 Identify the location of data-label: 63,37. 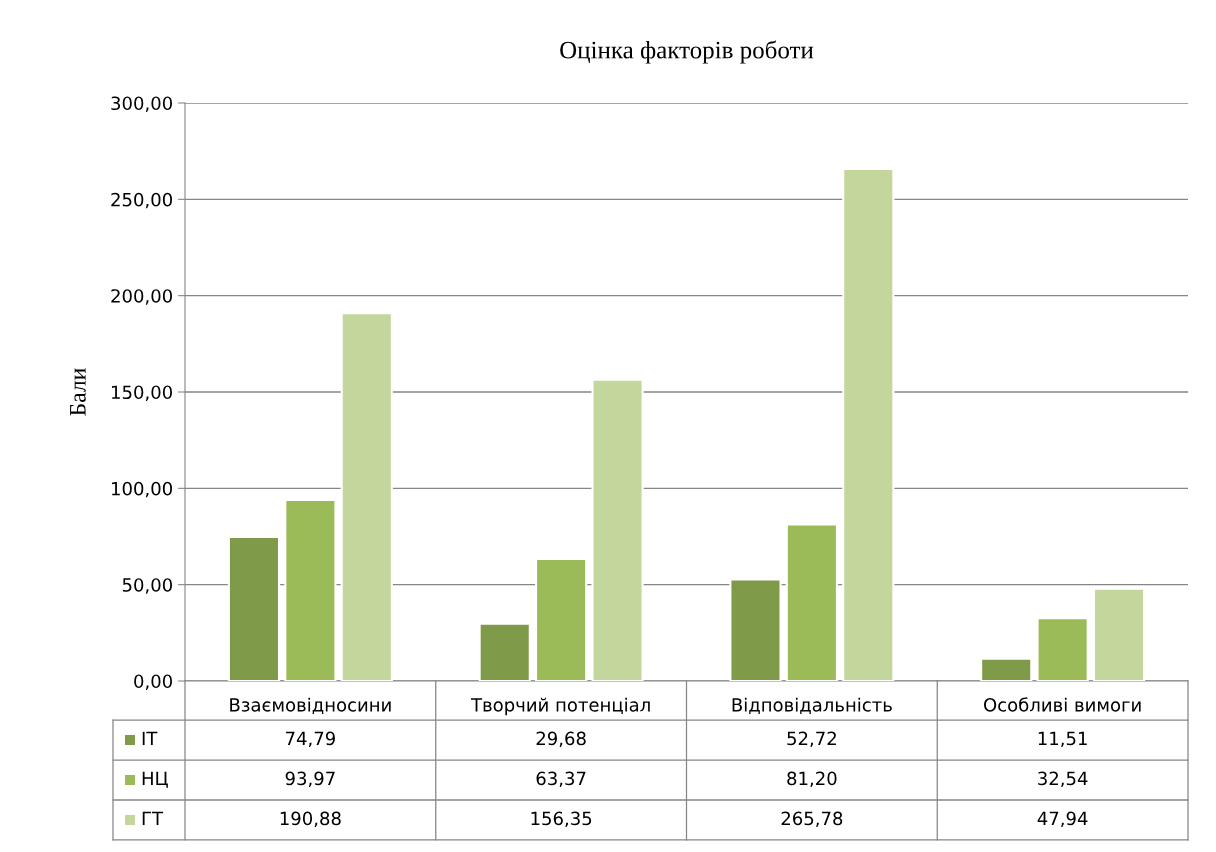
(561, 779).